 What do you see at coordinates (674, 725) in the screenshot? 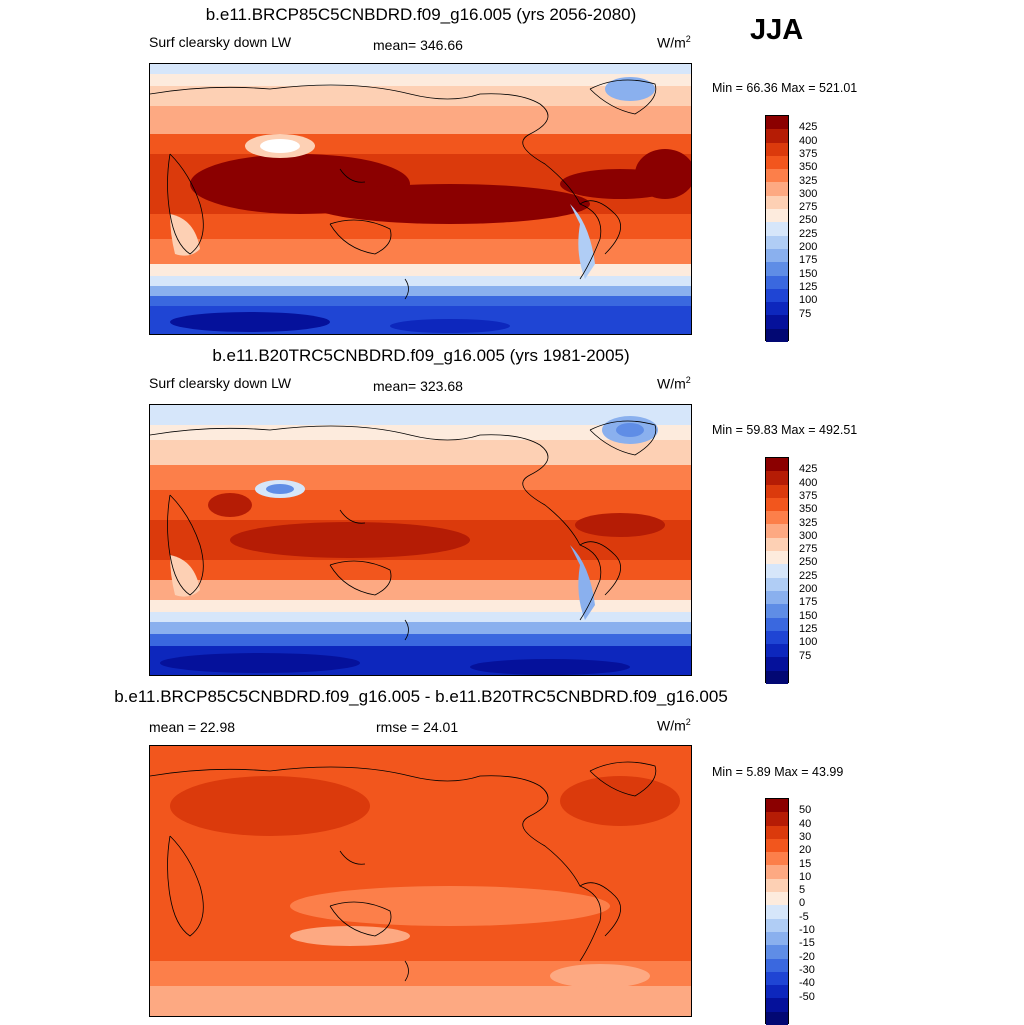
I see `panel-3-units: W/m2` at bounding box center [674, 725].